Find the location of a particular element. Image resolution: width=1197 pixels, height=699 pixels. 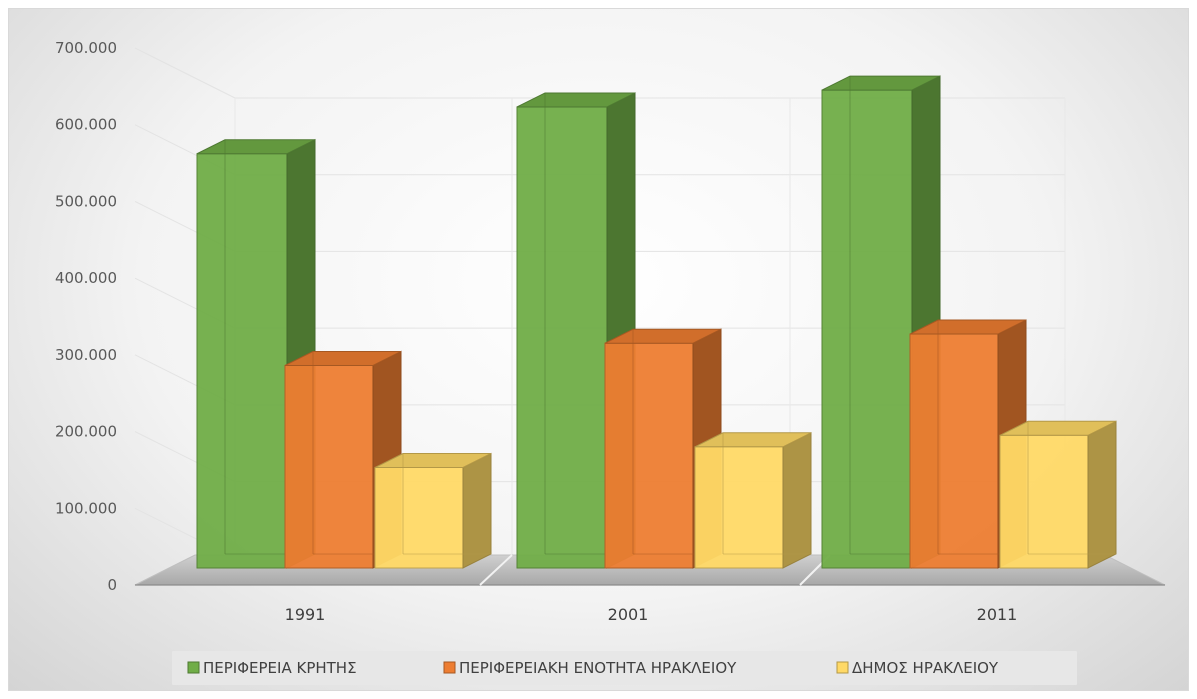

x-axis: 1991 2001 2011 is located at coordinates (651, 614).